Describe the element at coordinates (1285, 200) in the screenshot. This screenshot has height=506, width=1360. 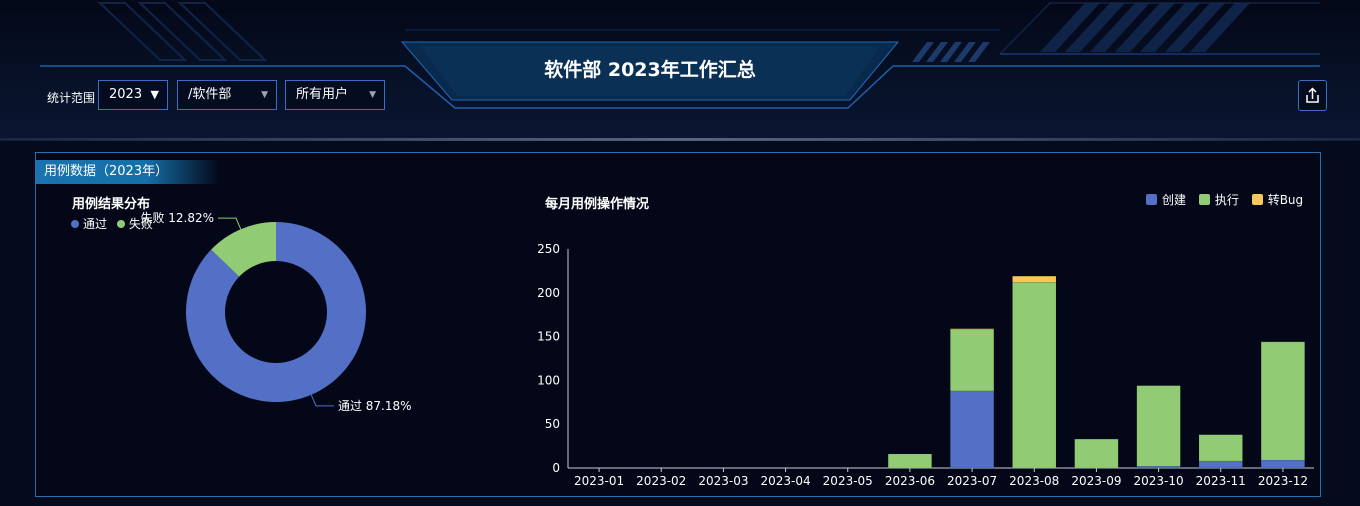
I see `legend-label-bug: 转Bug` at that location.